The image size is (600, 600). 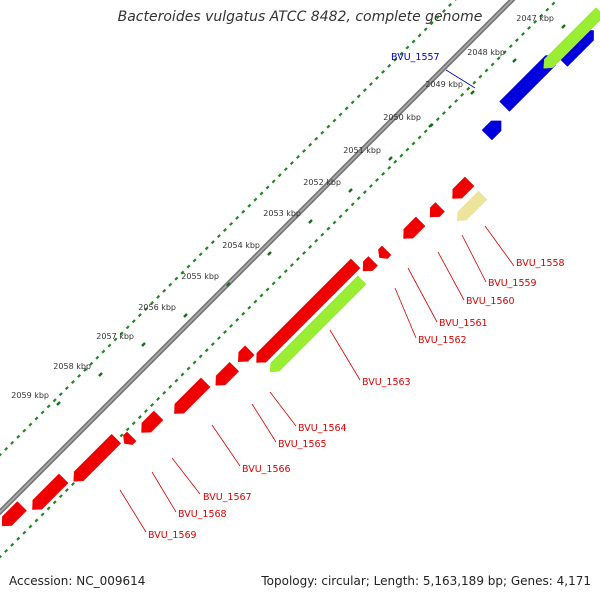 I want to click on reverse-gene-arrow, so click(x=385, y=252).